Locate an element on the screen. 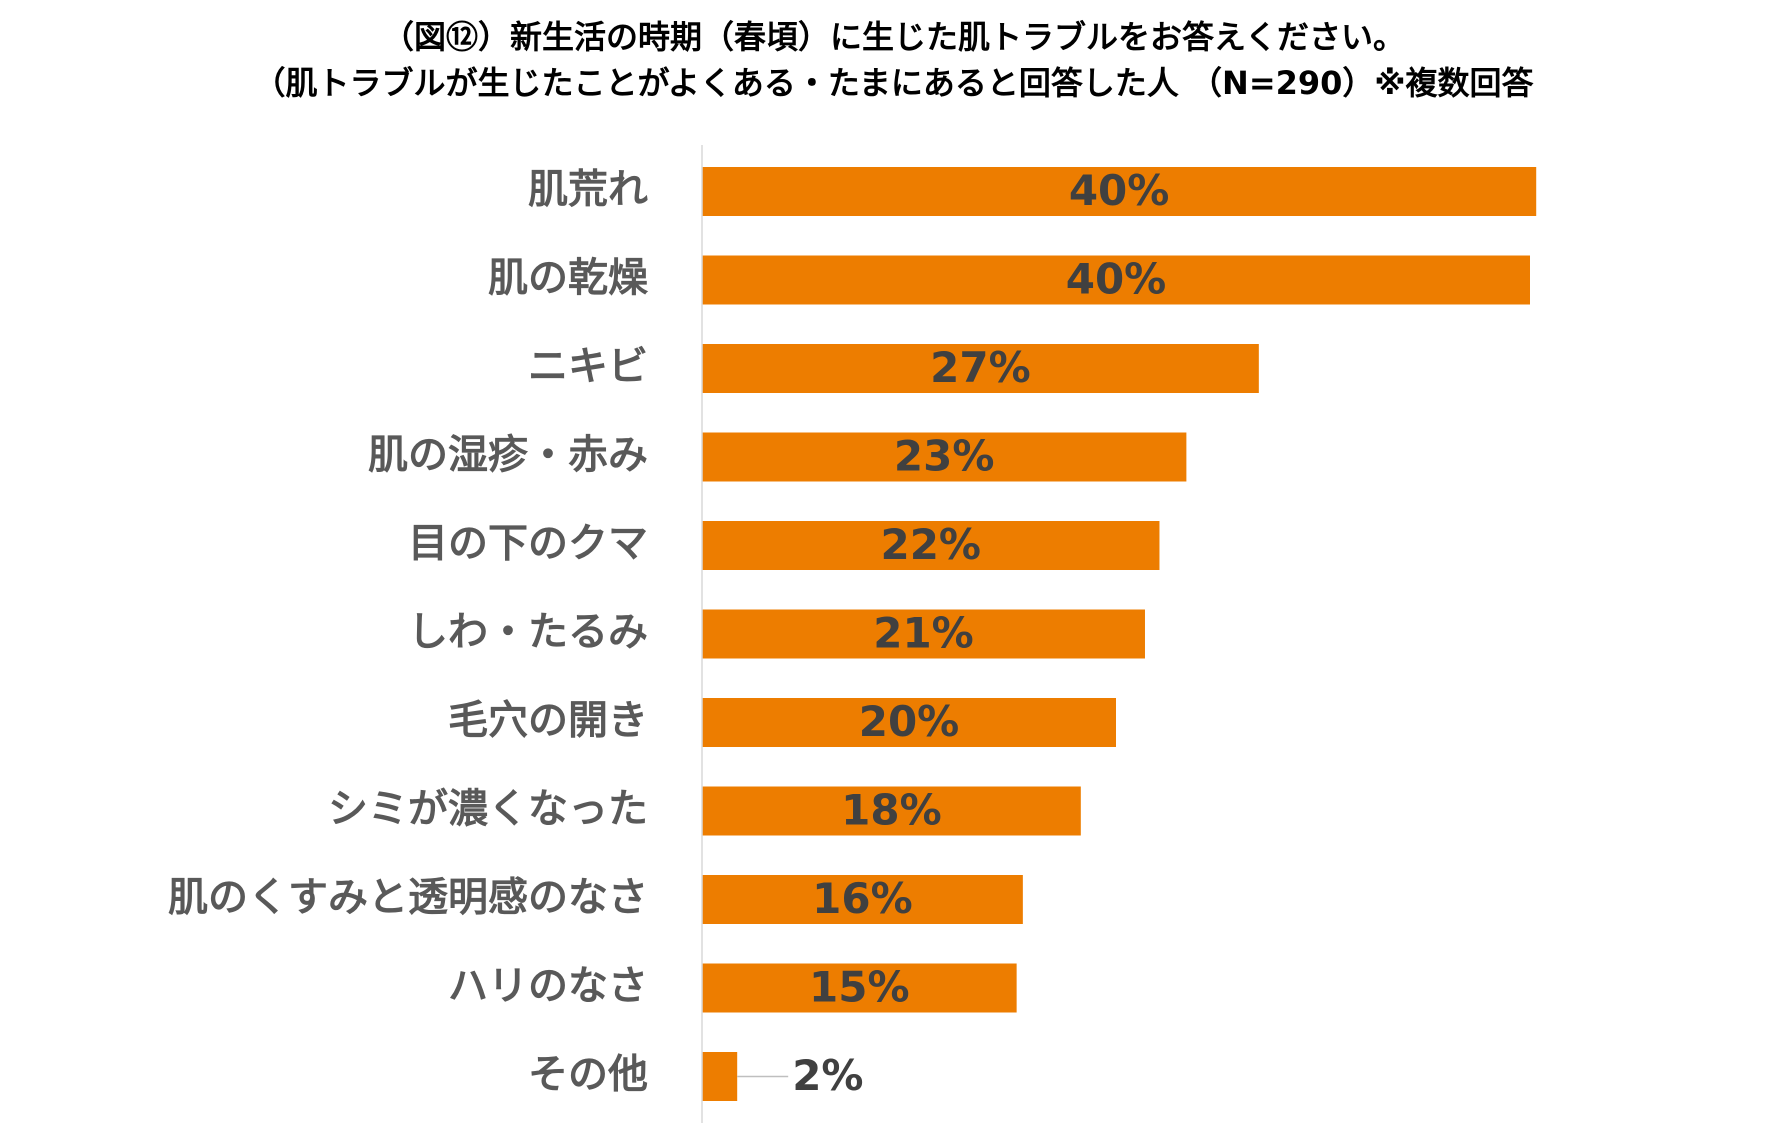 The width and height of the screenshot is (1787, 1123). category-label: 肌の湿疹・赤み is located at coordinates (508, 455).